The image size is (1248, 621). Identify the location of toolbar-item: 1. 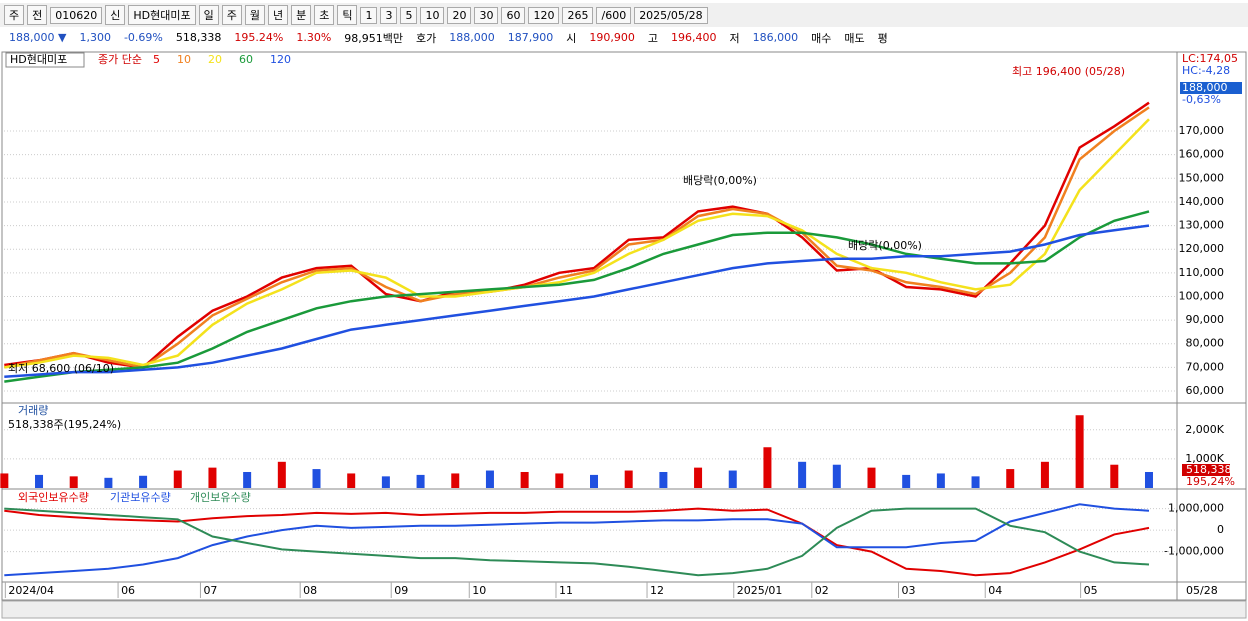
(369, 15).